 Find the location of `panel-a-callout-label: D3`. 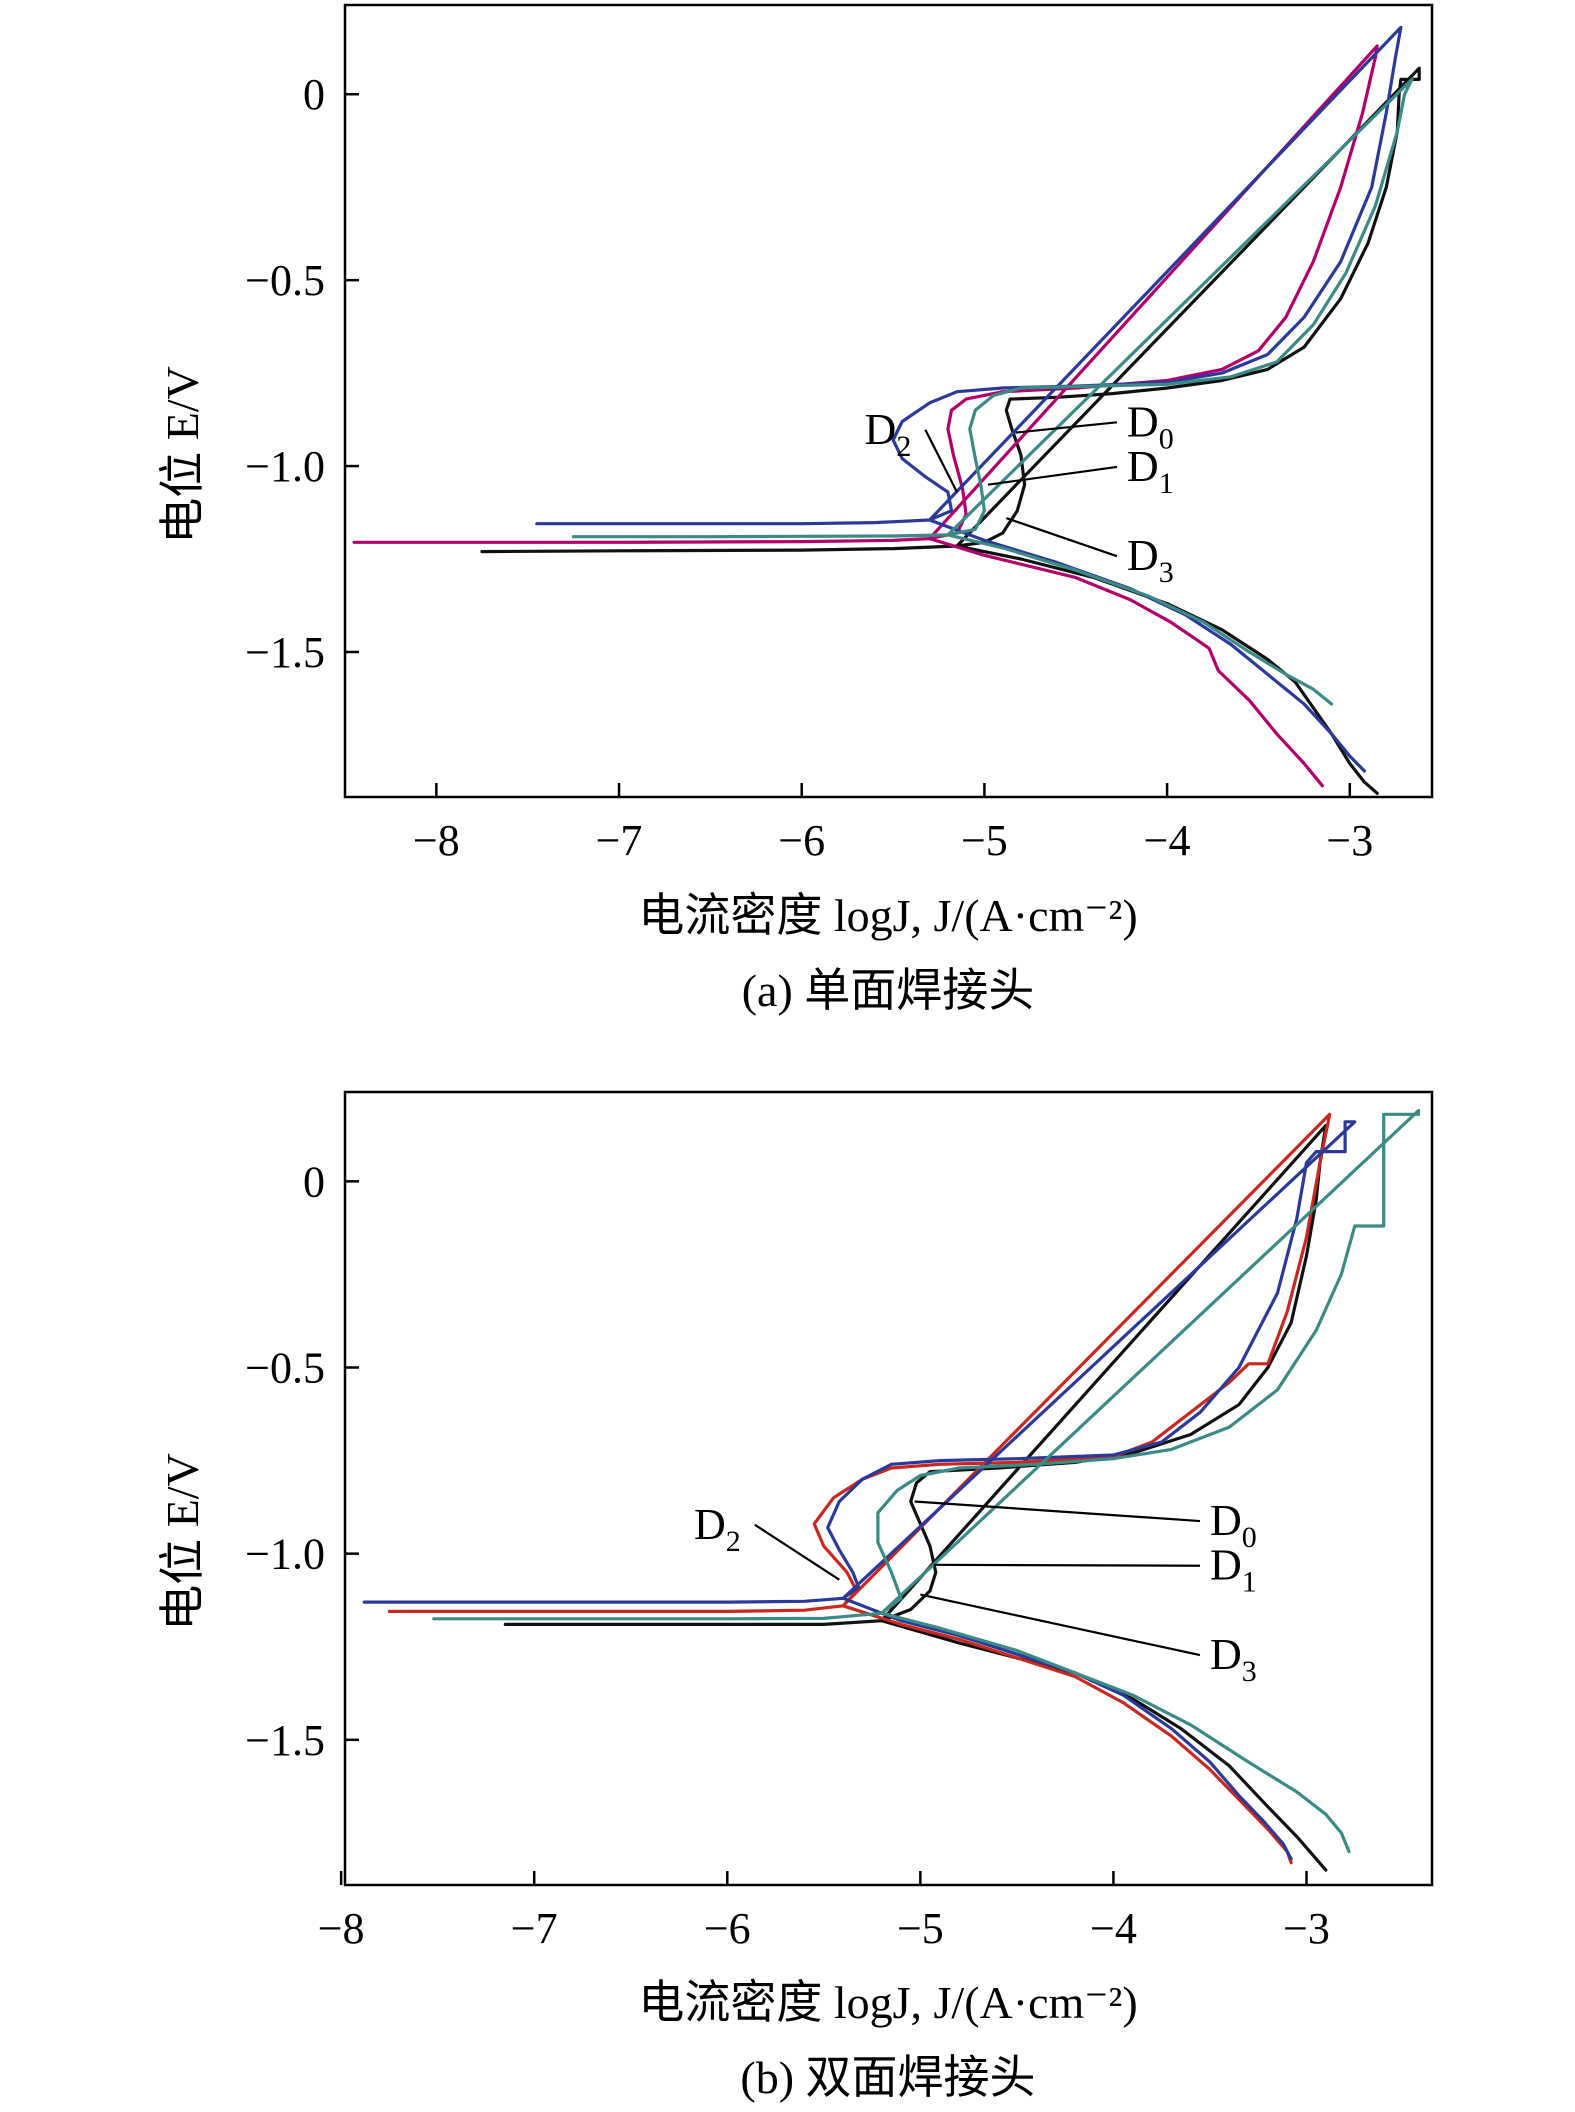

panel-a-callout-label: D3 is located at coordinates (1150, 560).